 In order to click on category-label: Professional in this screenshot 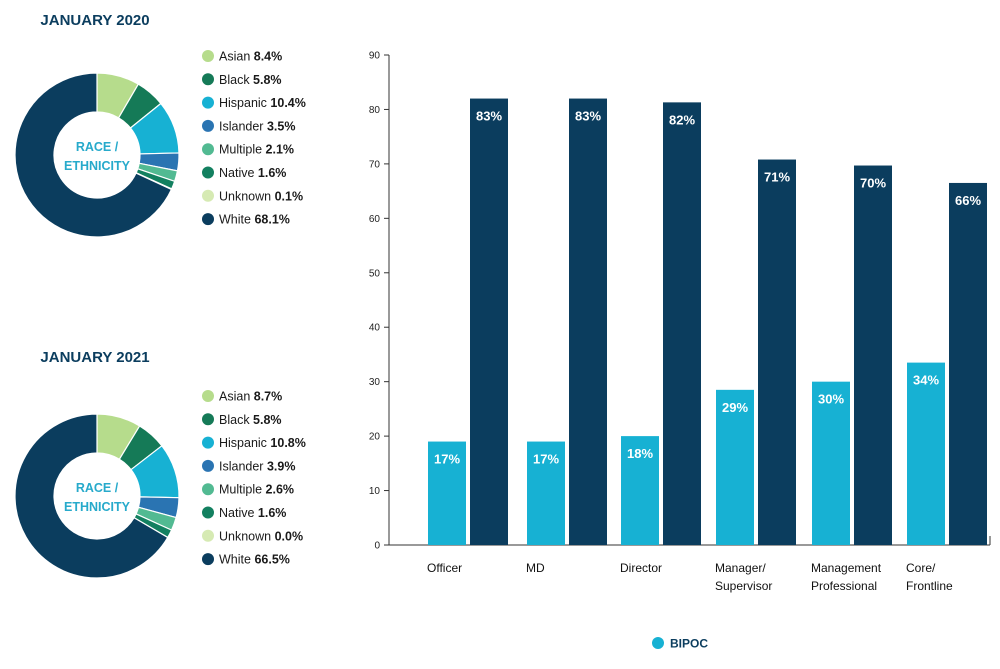, I will do `click(844, 586)`.